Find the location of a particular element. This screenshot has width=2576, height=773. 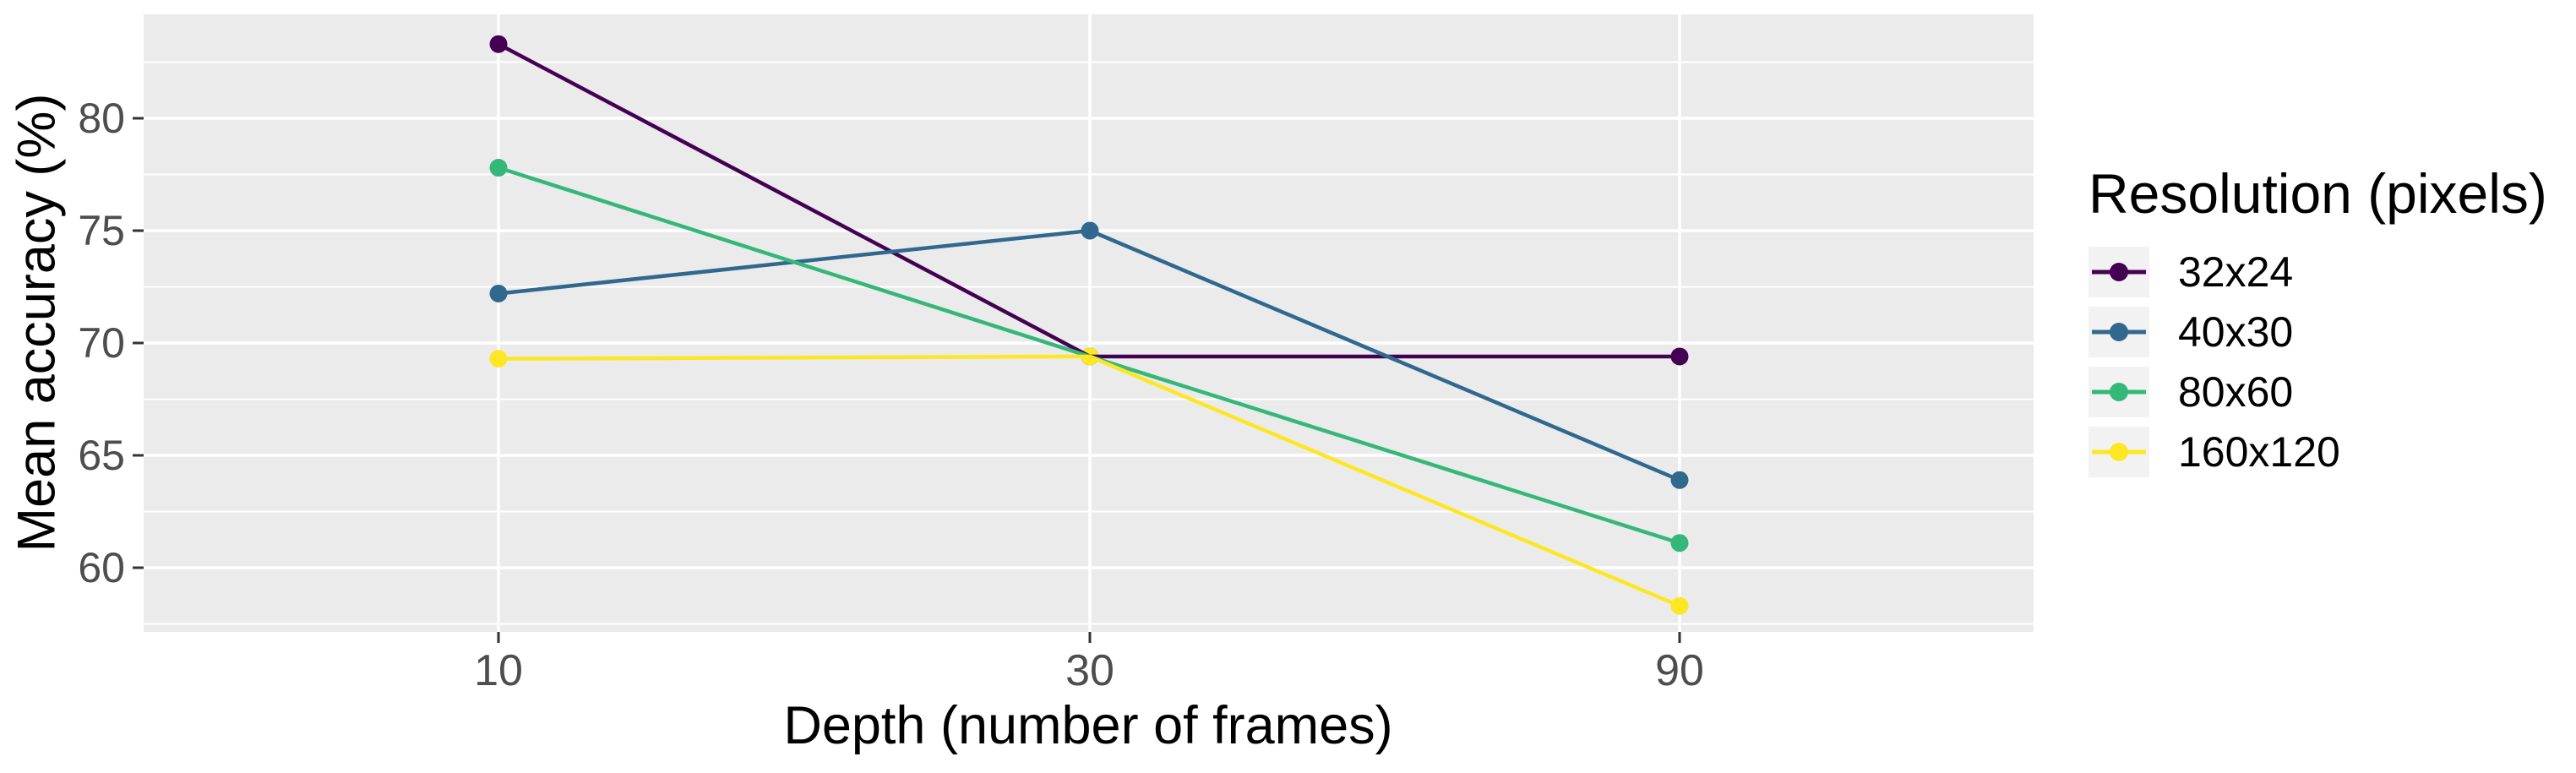

legend-items: 32x24 40x30 80x60 160x120 is located at coordinates (2318, 362).